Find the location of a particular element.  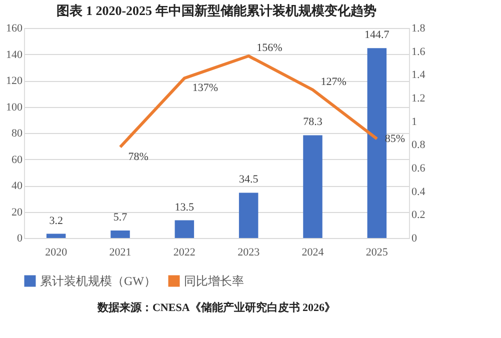

x-tick-label: 2025 is located at coordinates (377, 252).